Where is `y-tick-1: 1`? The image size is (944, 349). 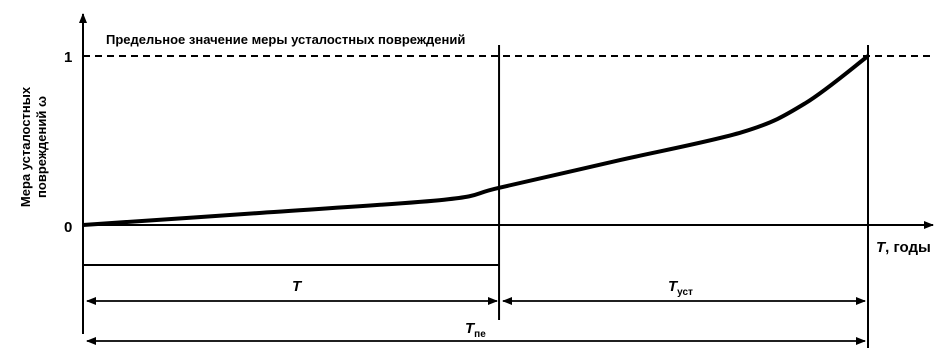
y-tick-1: 1 is located at coordinates (68, 57).